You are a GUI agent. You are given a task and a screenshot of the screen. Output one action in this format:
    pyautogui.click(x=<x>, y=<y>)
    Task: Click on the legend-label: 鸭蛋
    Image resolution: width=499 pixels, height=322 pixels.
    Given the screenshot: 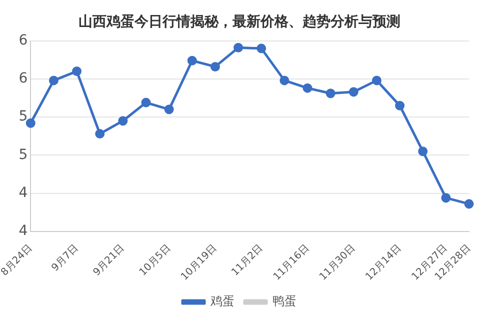 What is the action you would take?
    pyautogui.click(x=284, y=301)
    